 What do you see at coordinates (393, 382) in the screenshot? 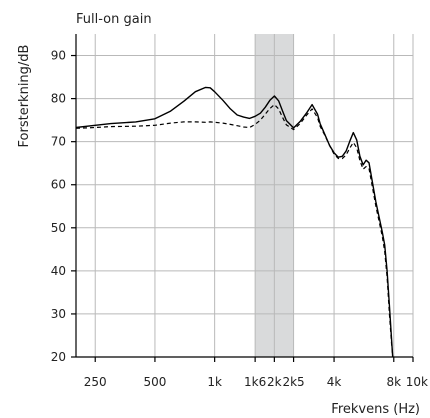
I see `x-tick-label-8k: 8k` at bounding box center [393, 382].